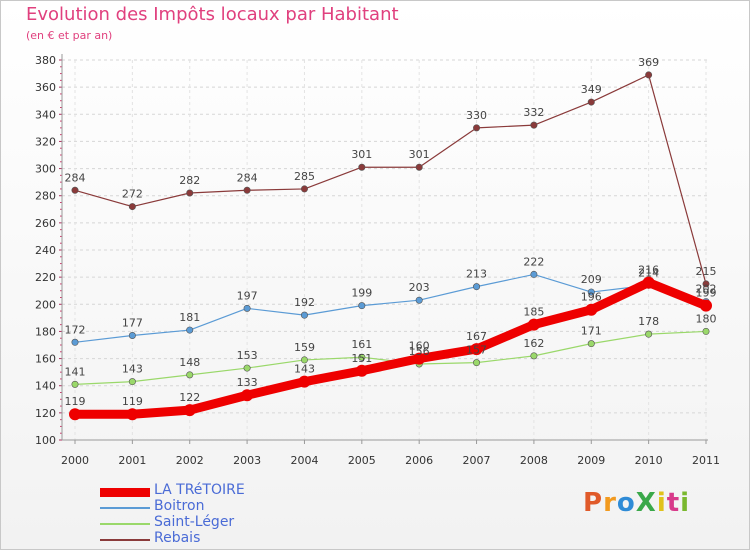  What do you see at coordinates (304, 302) in the screenshot?
I see `data-label: 192` at bounding box center [304, 302].